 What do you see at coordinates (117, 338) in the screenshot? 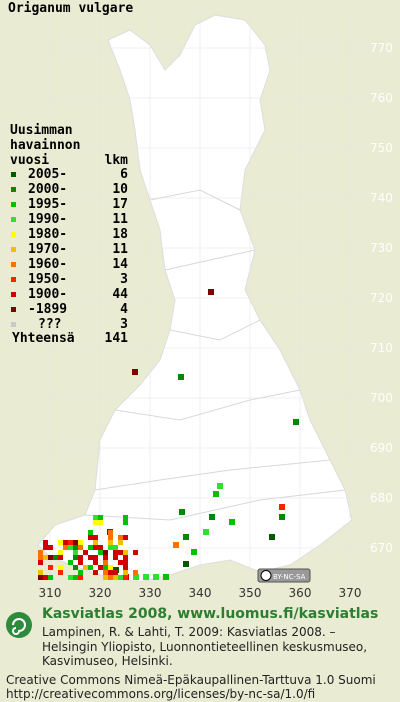
I see `total-count: 141` at bounding box center [117, 338].